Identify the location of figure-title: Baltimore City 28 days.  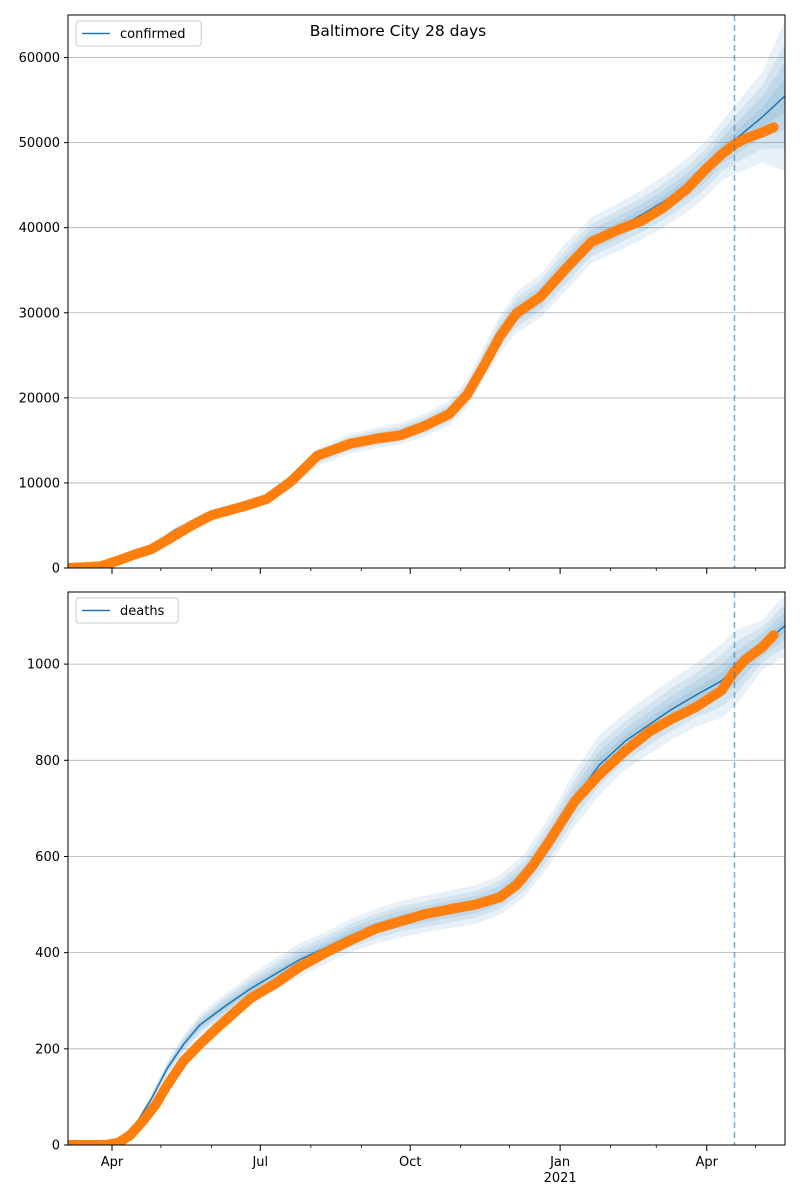
(398, 31).